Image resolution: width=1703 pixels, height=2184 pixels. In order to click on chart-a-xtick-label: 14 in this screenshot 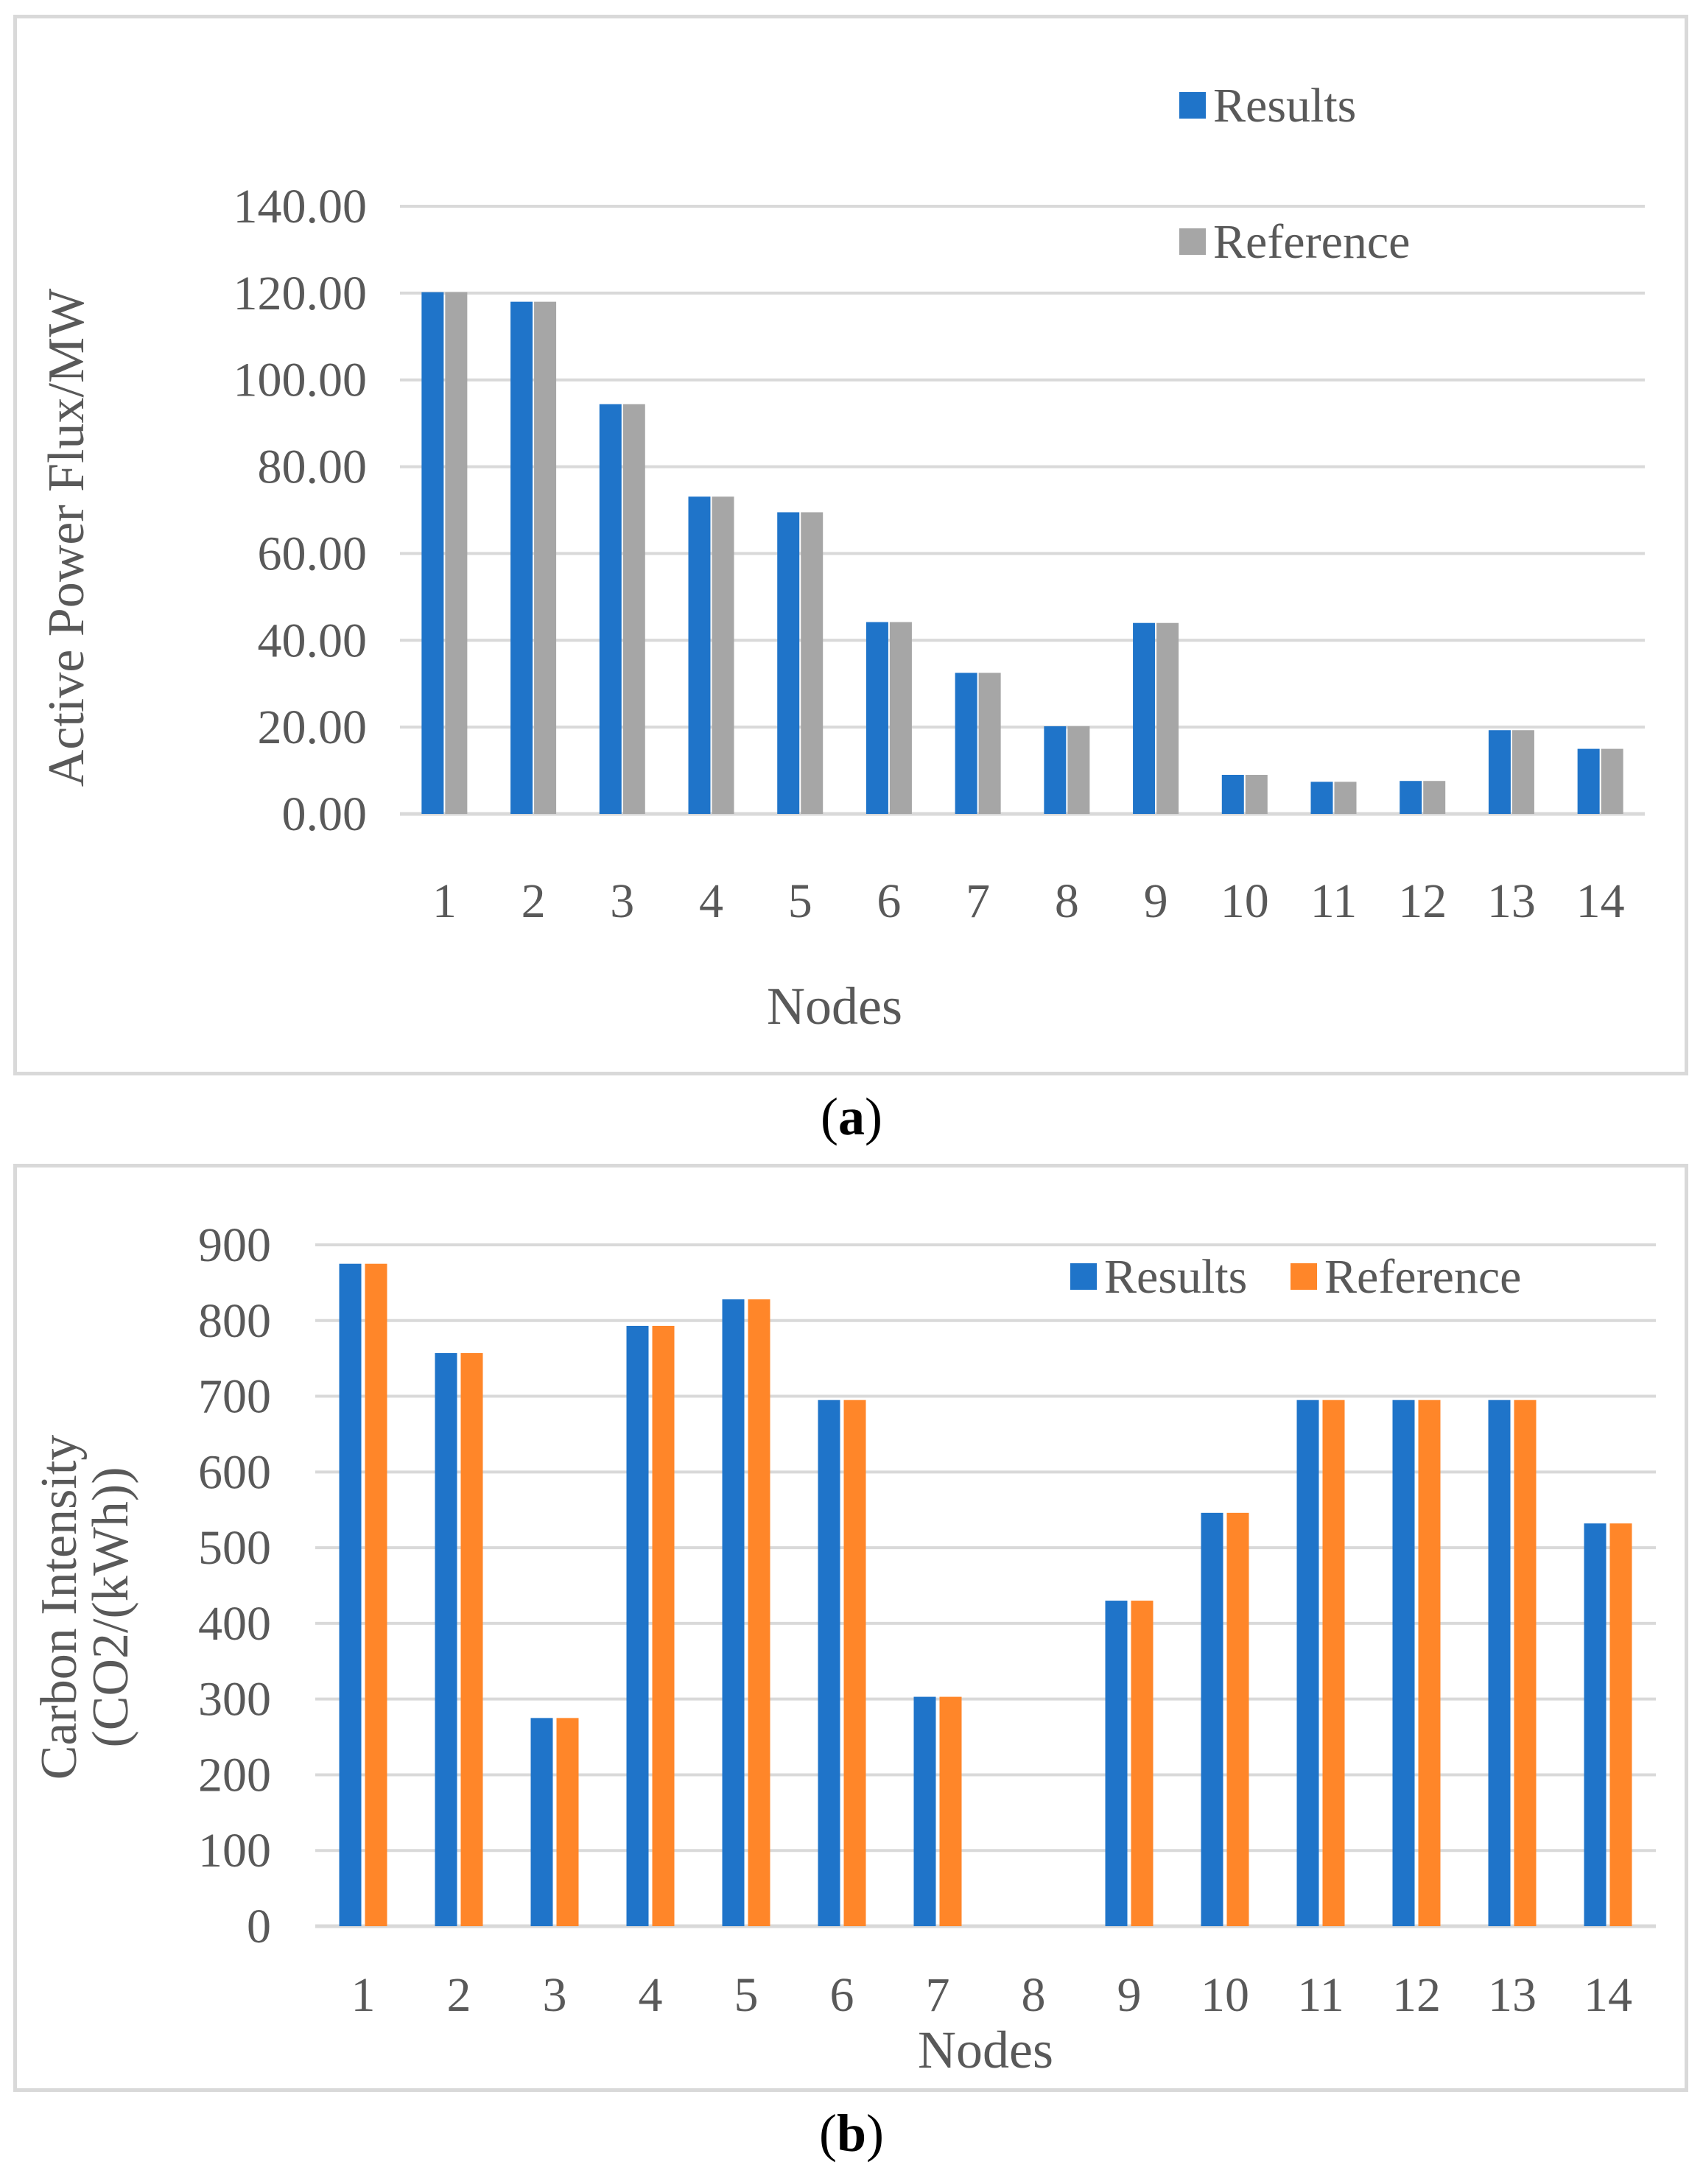, I will do `click(1600, 901)`.